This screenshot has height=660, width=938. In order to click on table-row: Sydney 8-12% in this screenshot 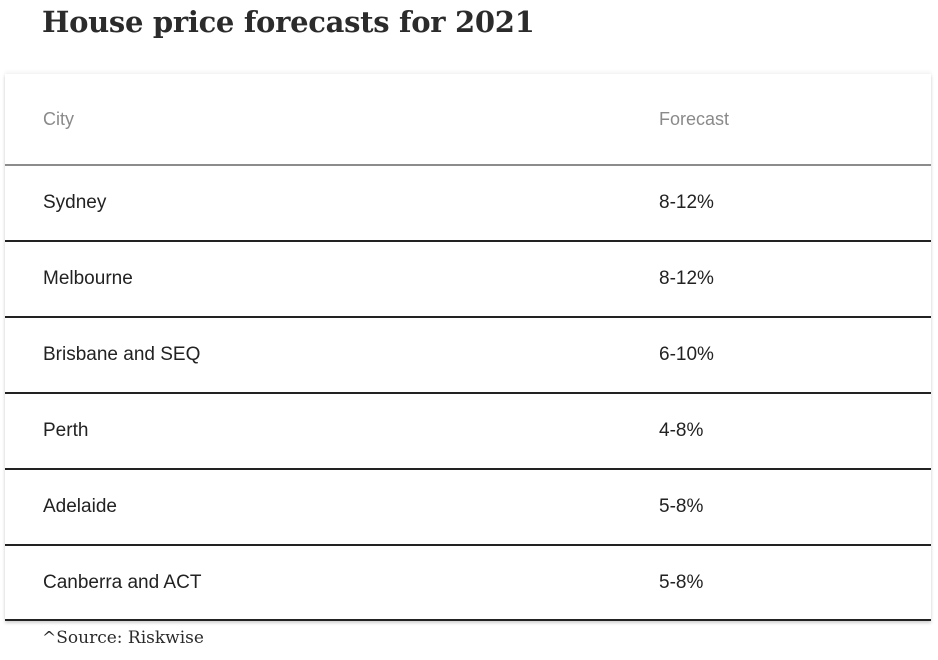, I will do `click(468, 203)`.